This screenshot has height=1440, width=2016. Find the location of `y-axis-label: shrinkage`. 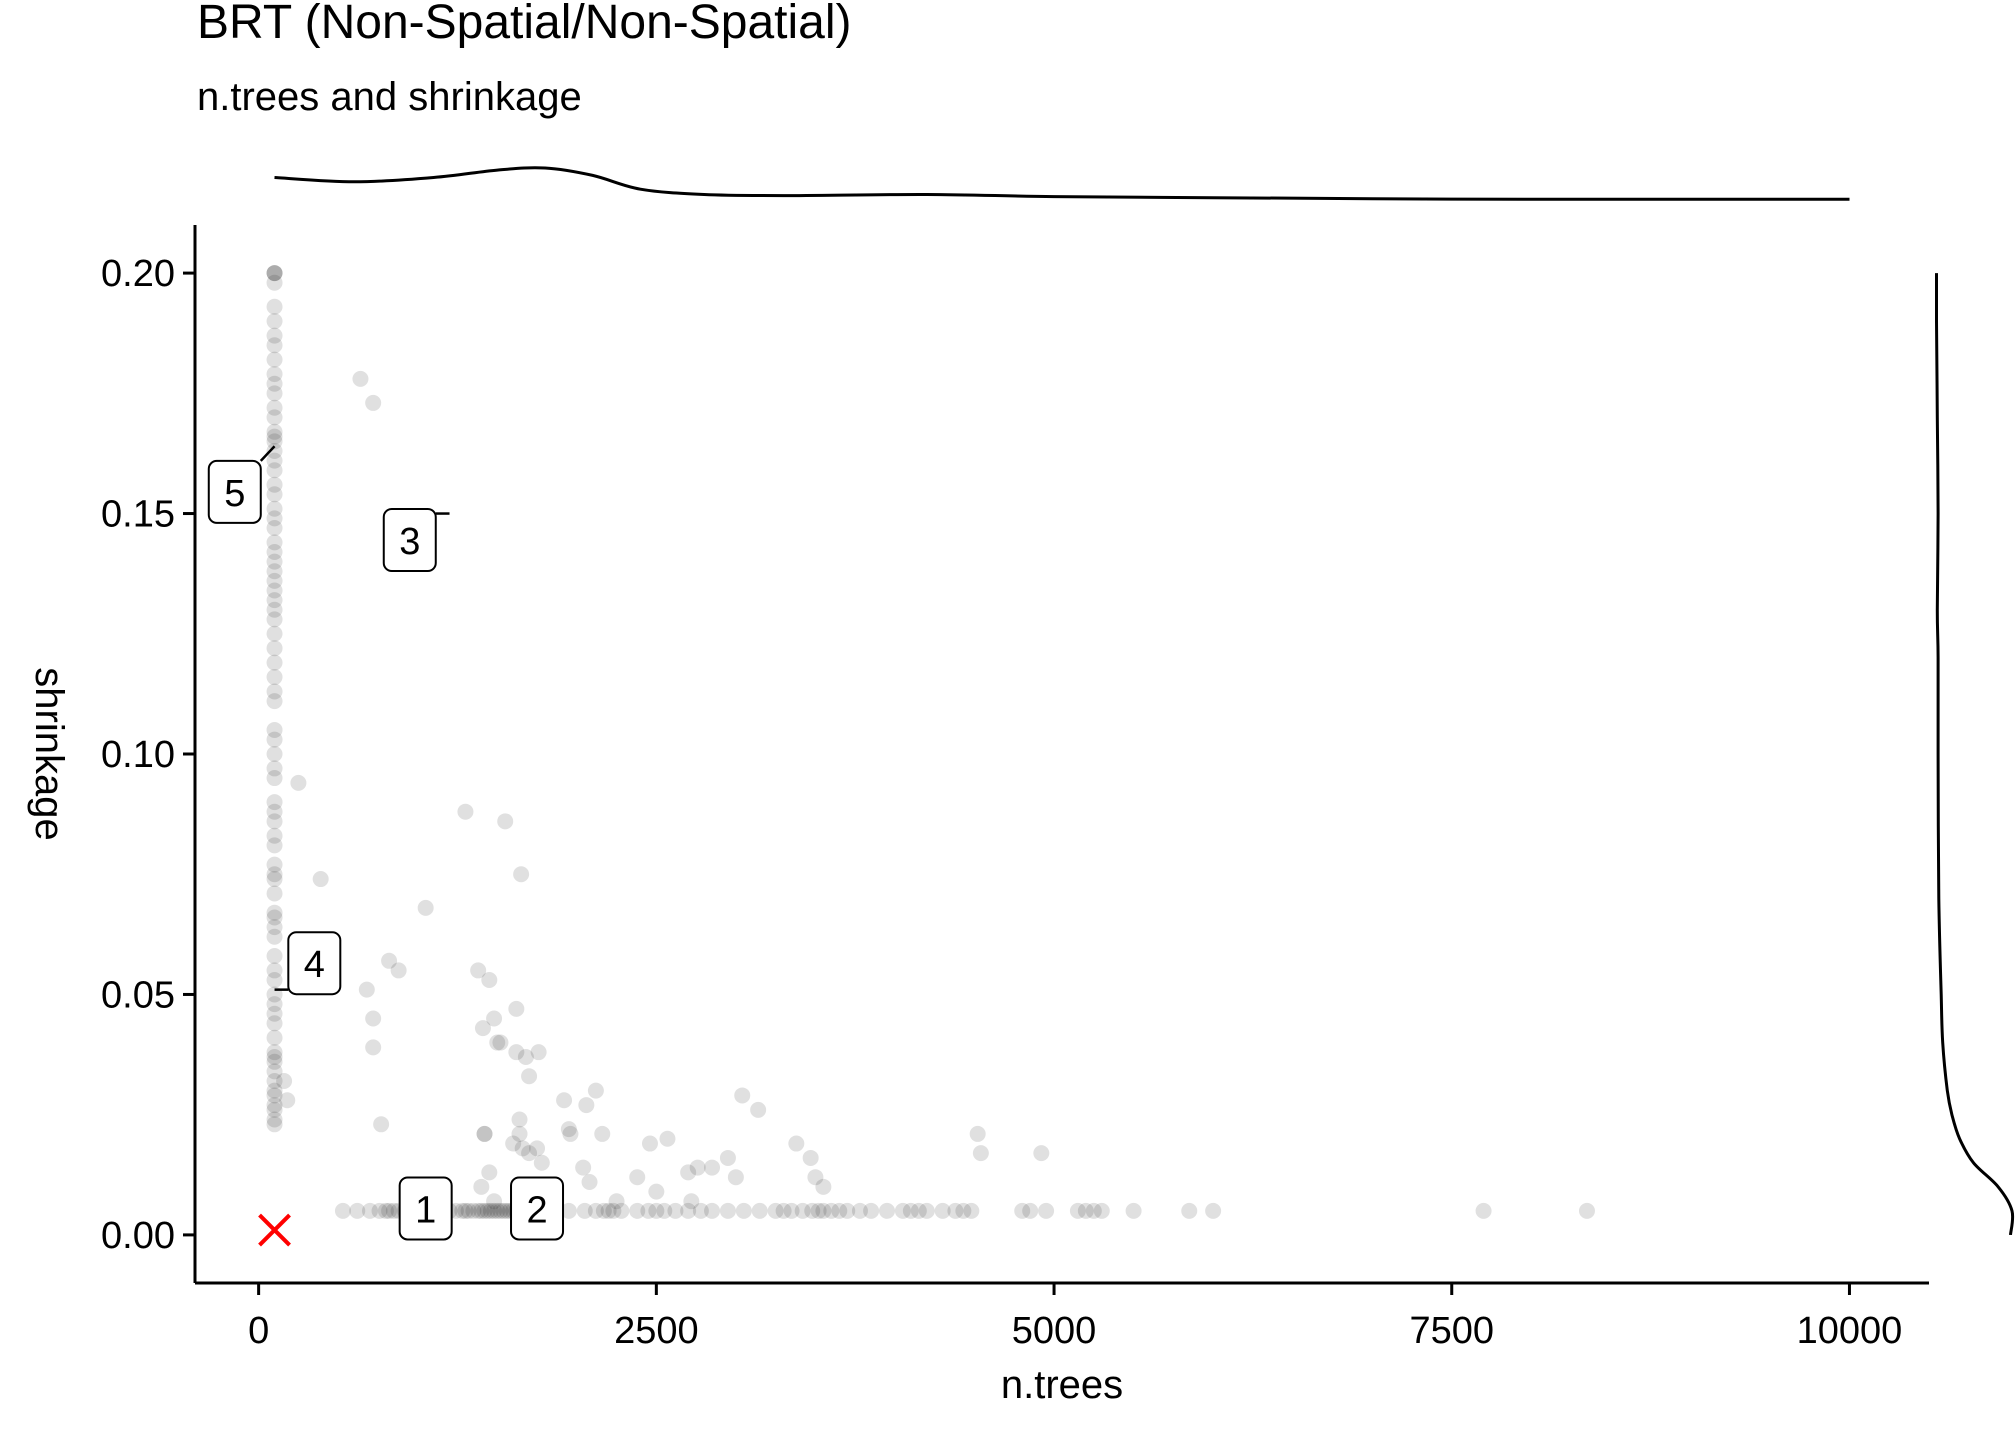

y-axis-label: shrinkage is located at coordinates (49, 753).